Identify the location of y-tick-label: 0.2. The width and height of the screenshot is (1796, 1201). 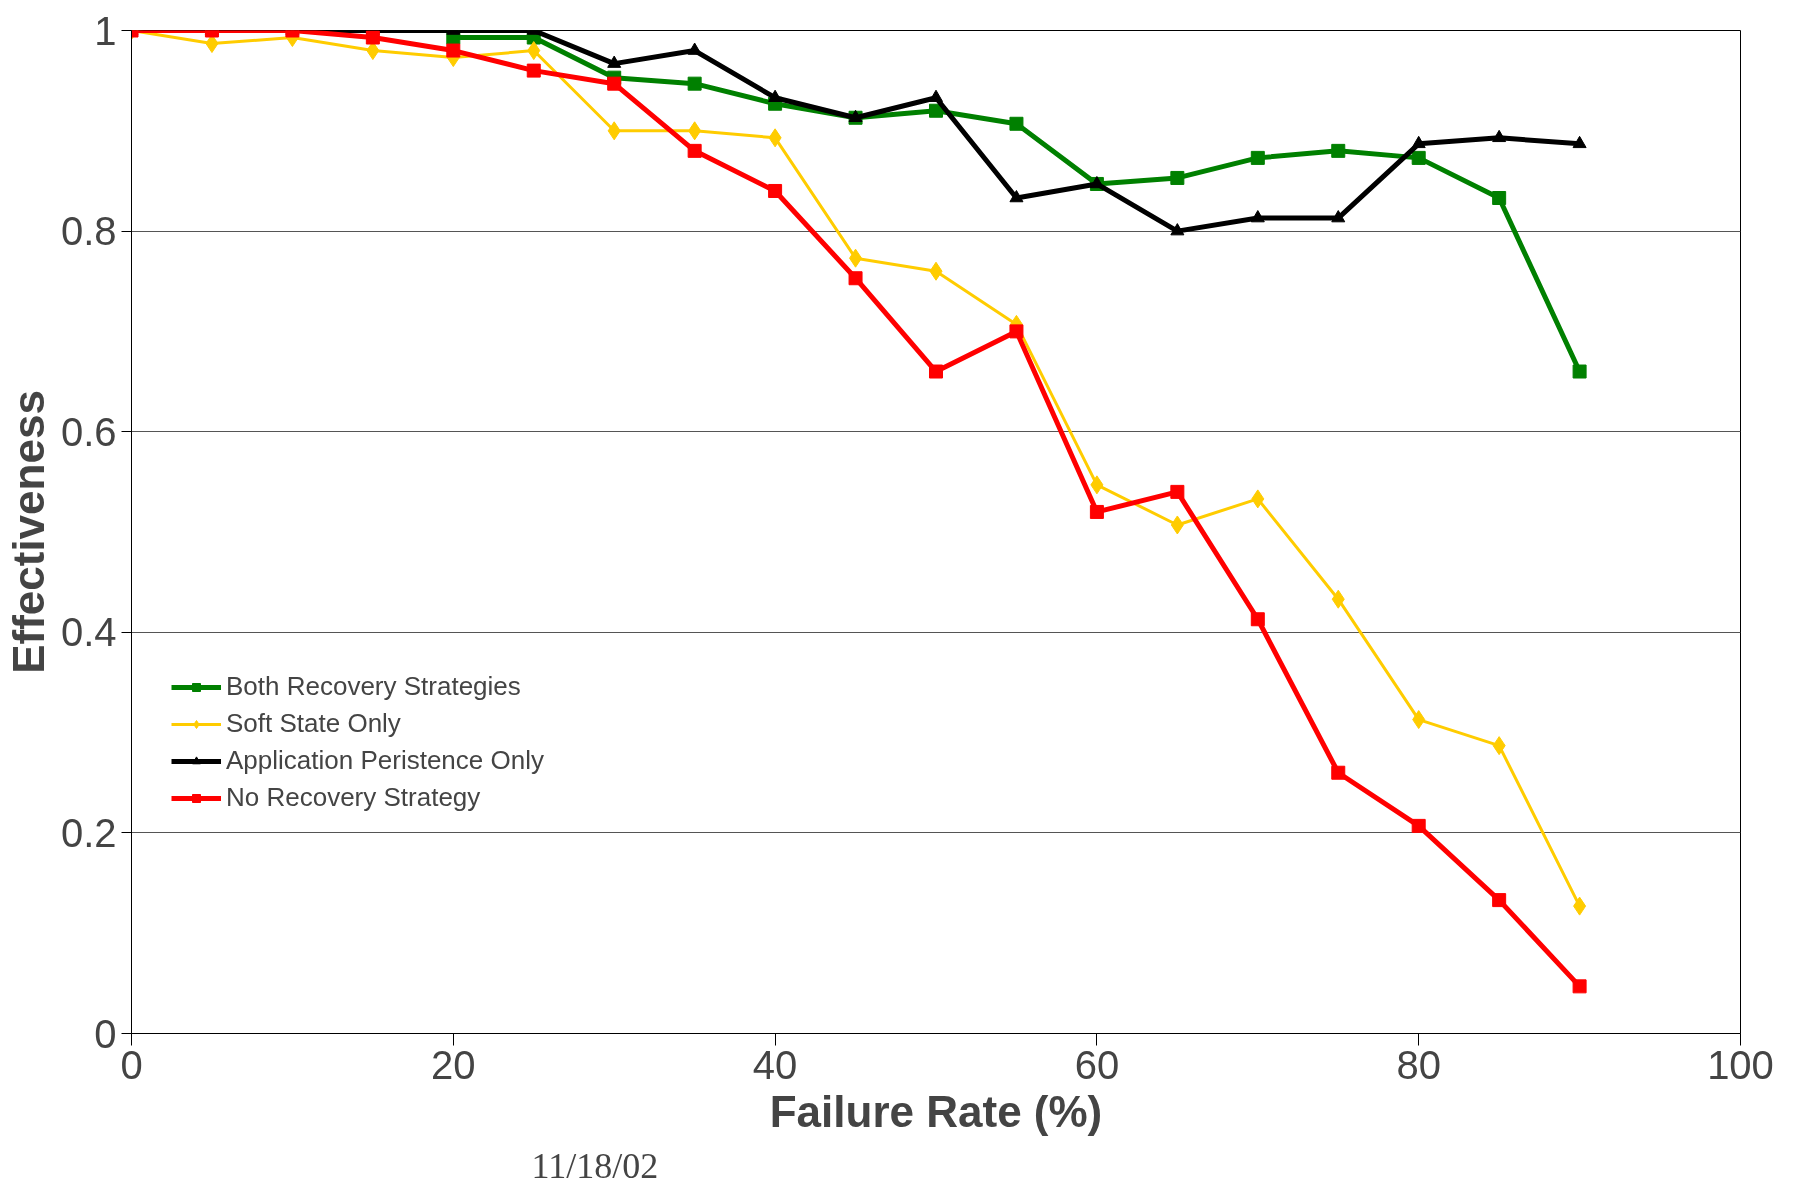
(88, 832).